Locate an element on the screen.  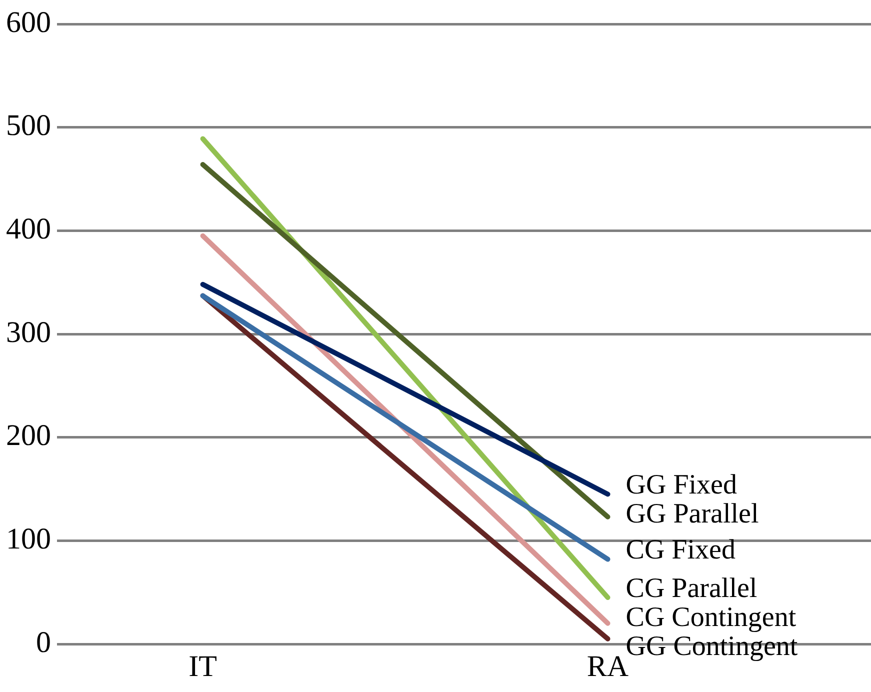
series-label: CG Fixed is located at coordinates (681, 550).